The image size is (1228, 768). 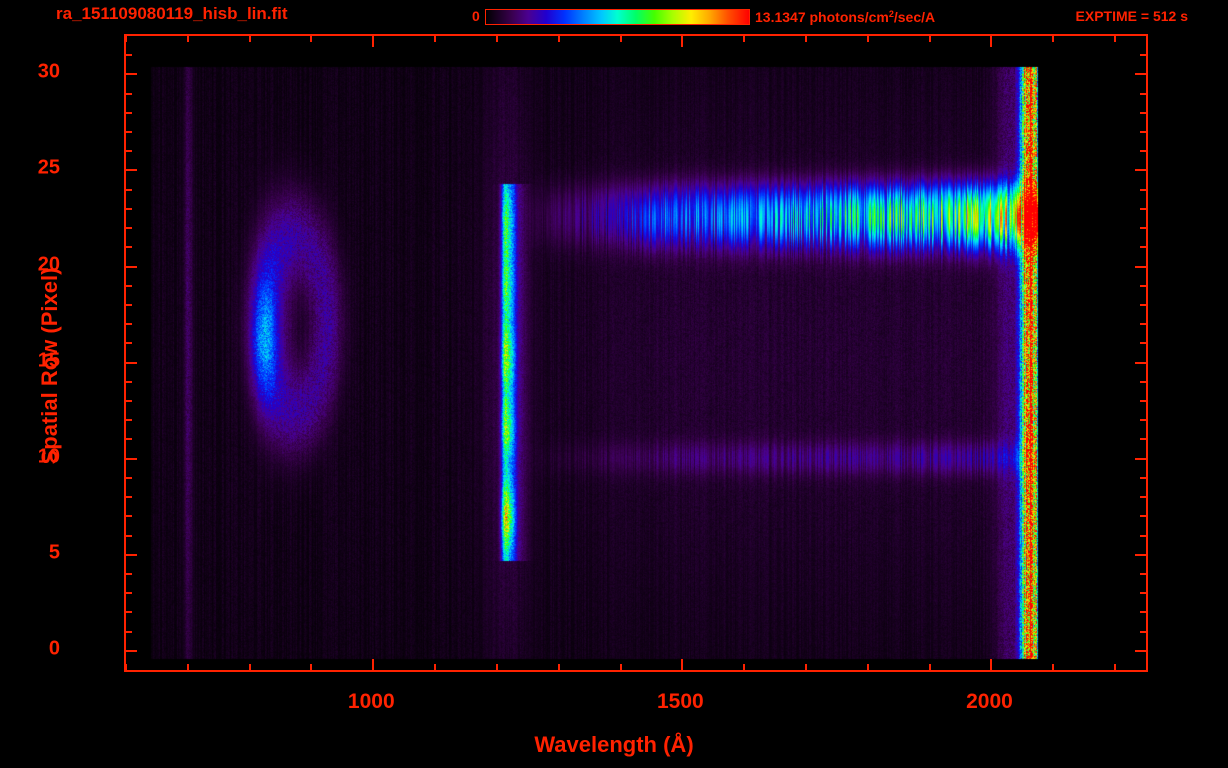 What do you see at coordinates (172, 13) in the screenshot?
I see `page-title: ra_151109080119_hisb_lin.fit` at bounding box center [172, 13].